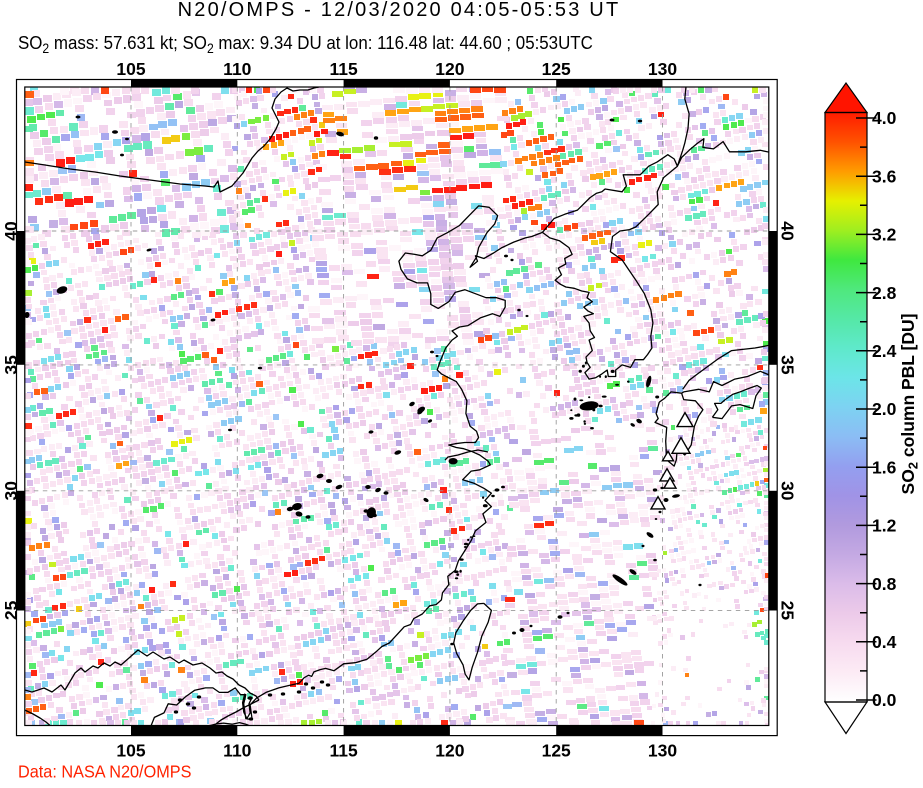  What do you see at coordinates (884, 642) in the screenshot?
I see `svg-text: 0.4` at bounding box center [884, 642].